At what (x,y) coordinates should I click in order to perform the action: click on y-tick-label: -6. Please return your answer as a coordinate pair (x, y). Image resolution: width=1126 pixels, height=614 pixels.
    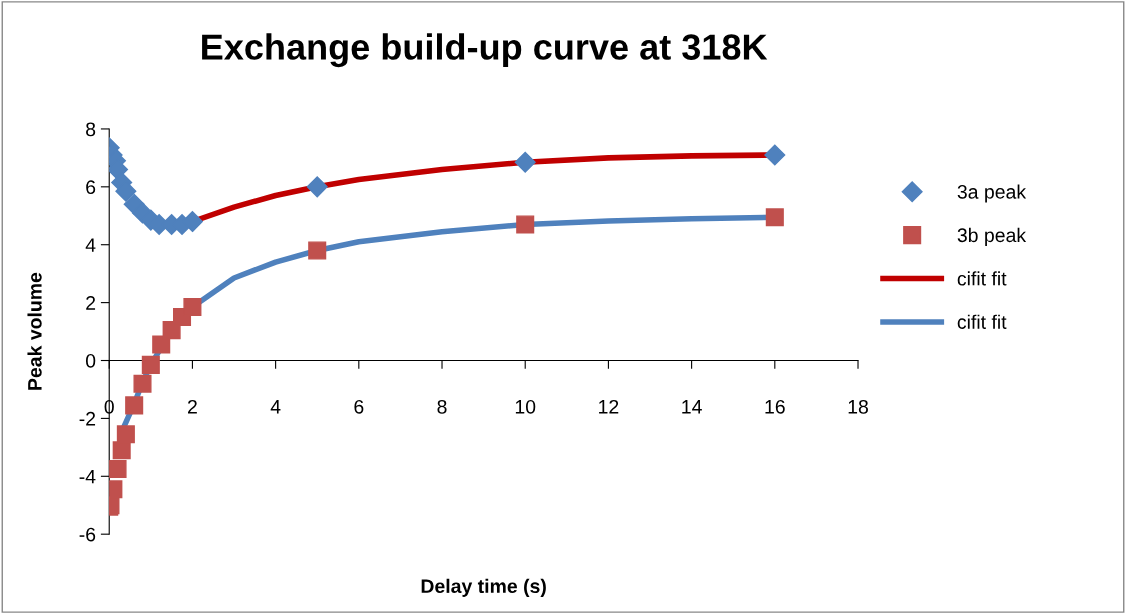
    Looking at the image, I should click on (87, 534).